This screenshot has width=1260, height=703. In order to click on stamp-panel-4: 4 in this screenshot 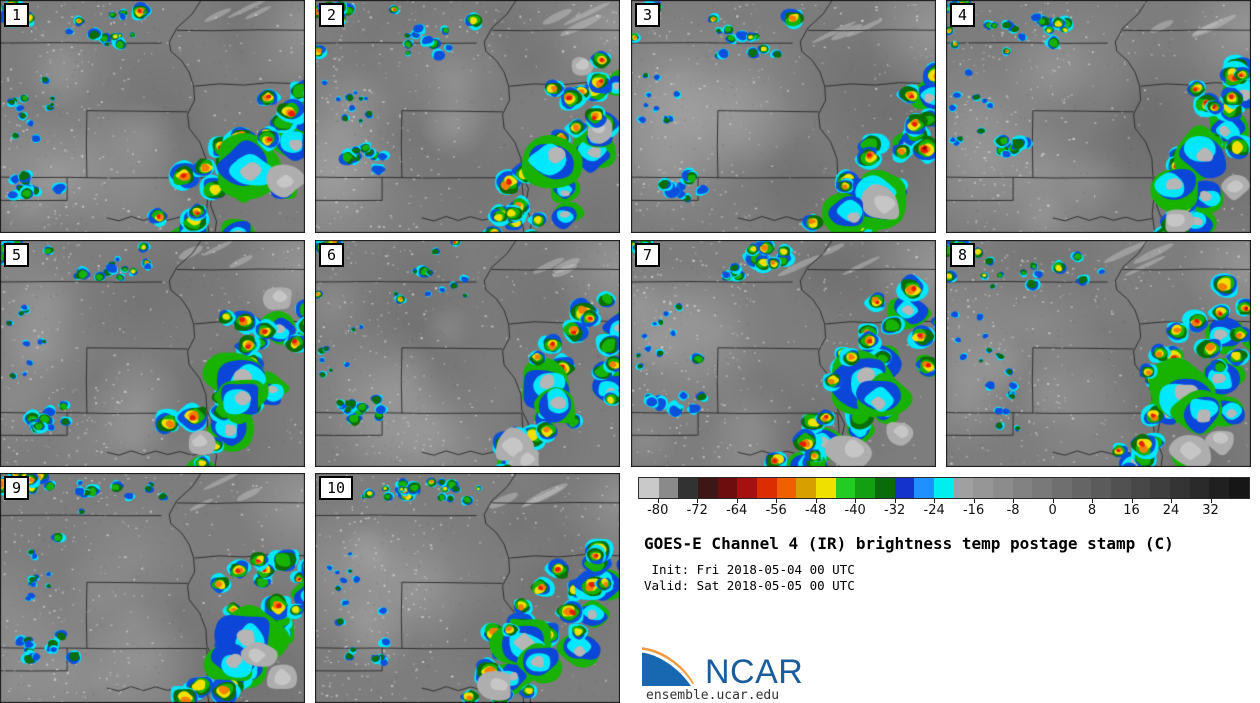, I will do `click(1098, 116)`.